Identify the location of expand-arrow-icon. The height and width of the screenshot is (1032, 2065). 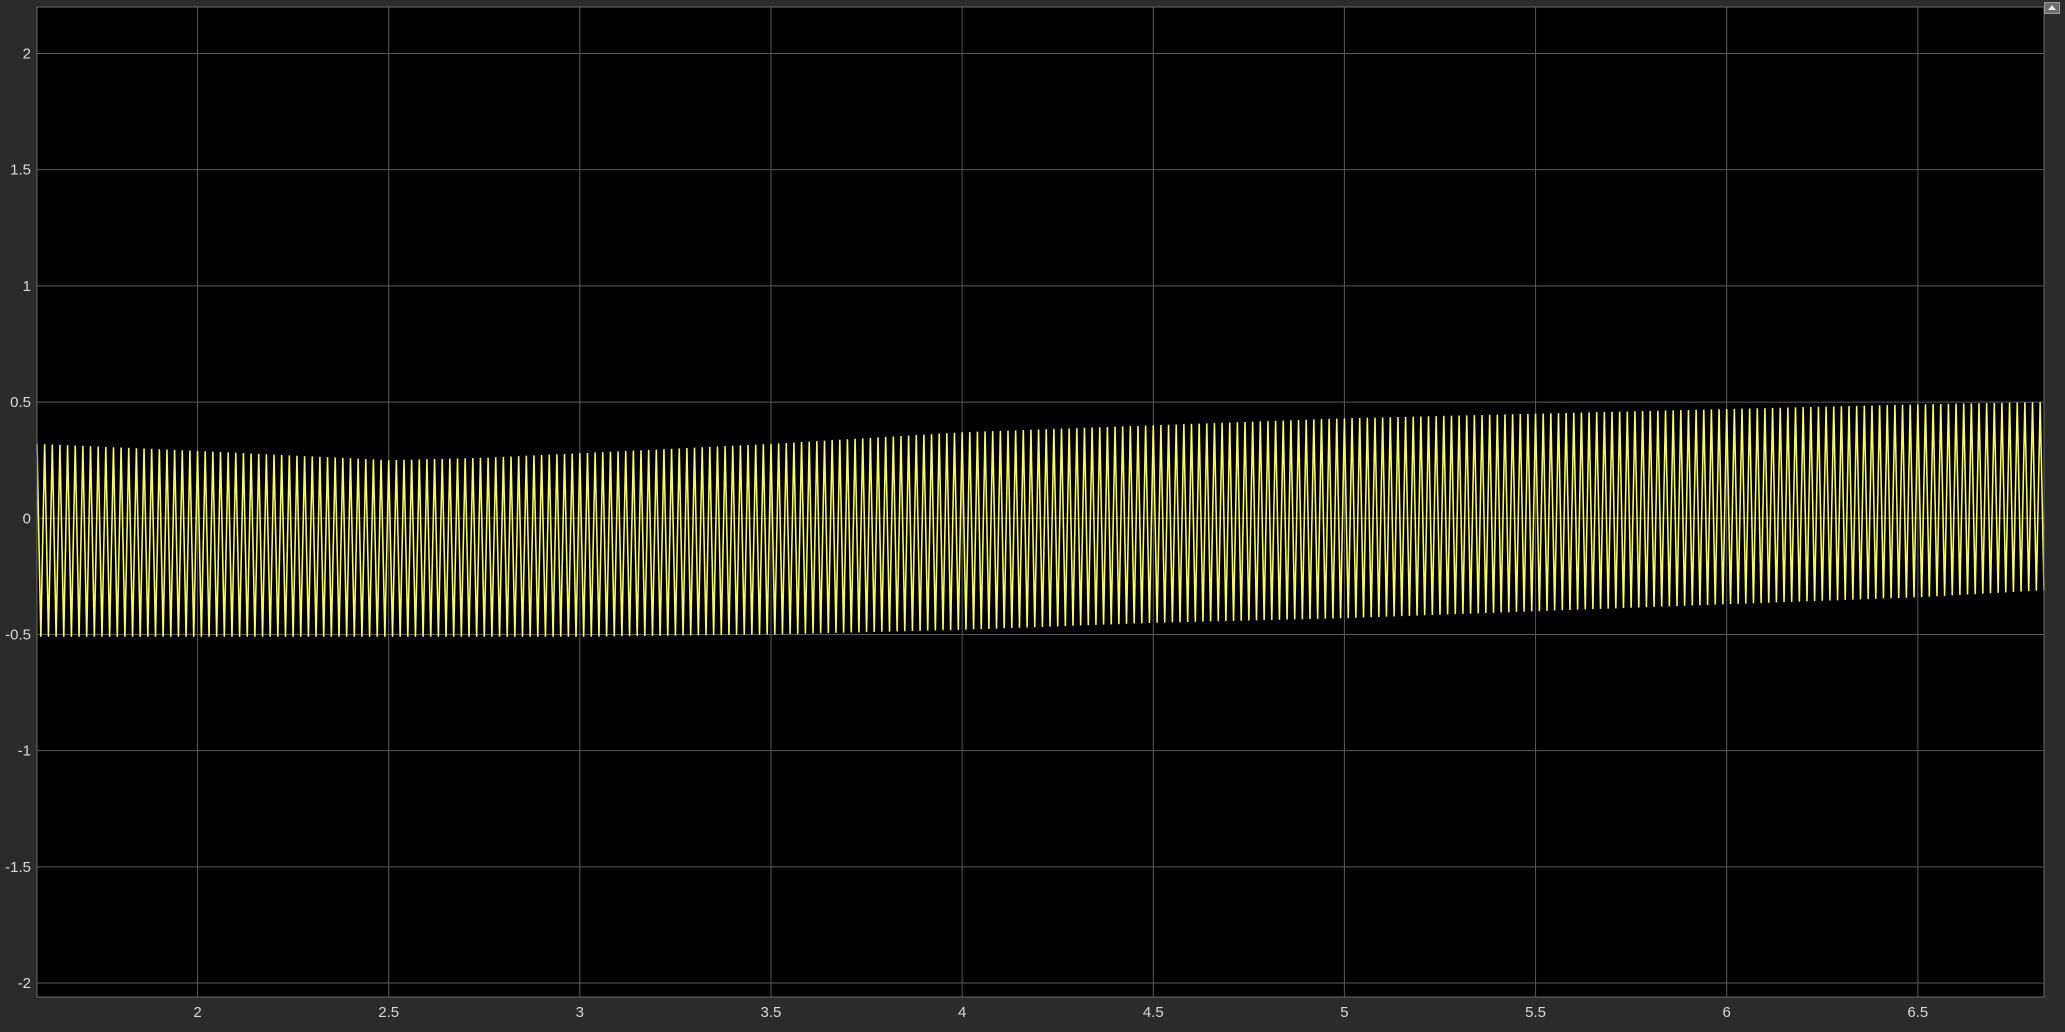
(2052, 8).